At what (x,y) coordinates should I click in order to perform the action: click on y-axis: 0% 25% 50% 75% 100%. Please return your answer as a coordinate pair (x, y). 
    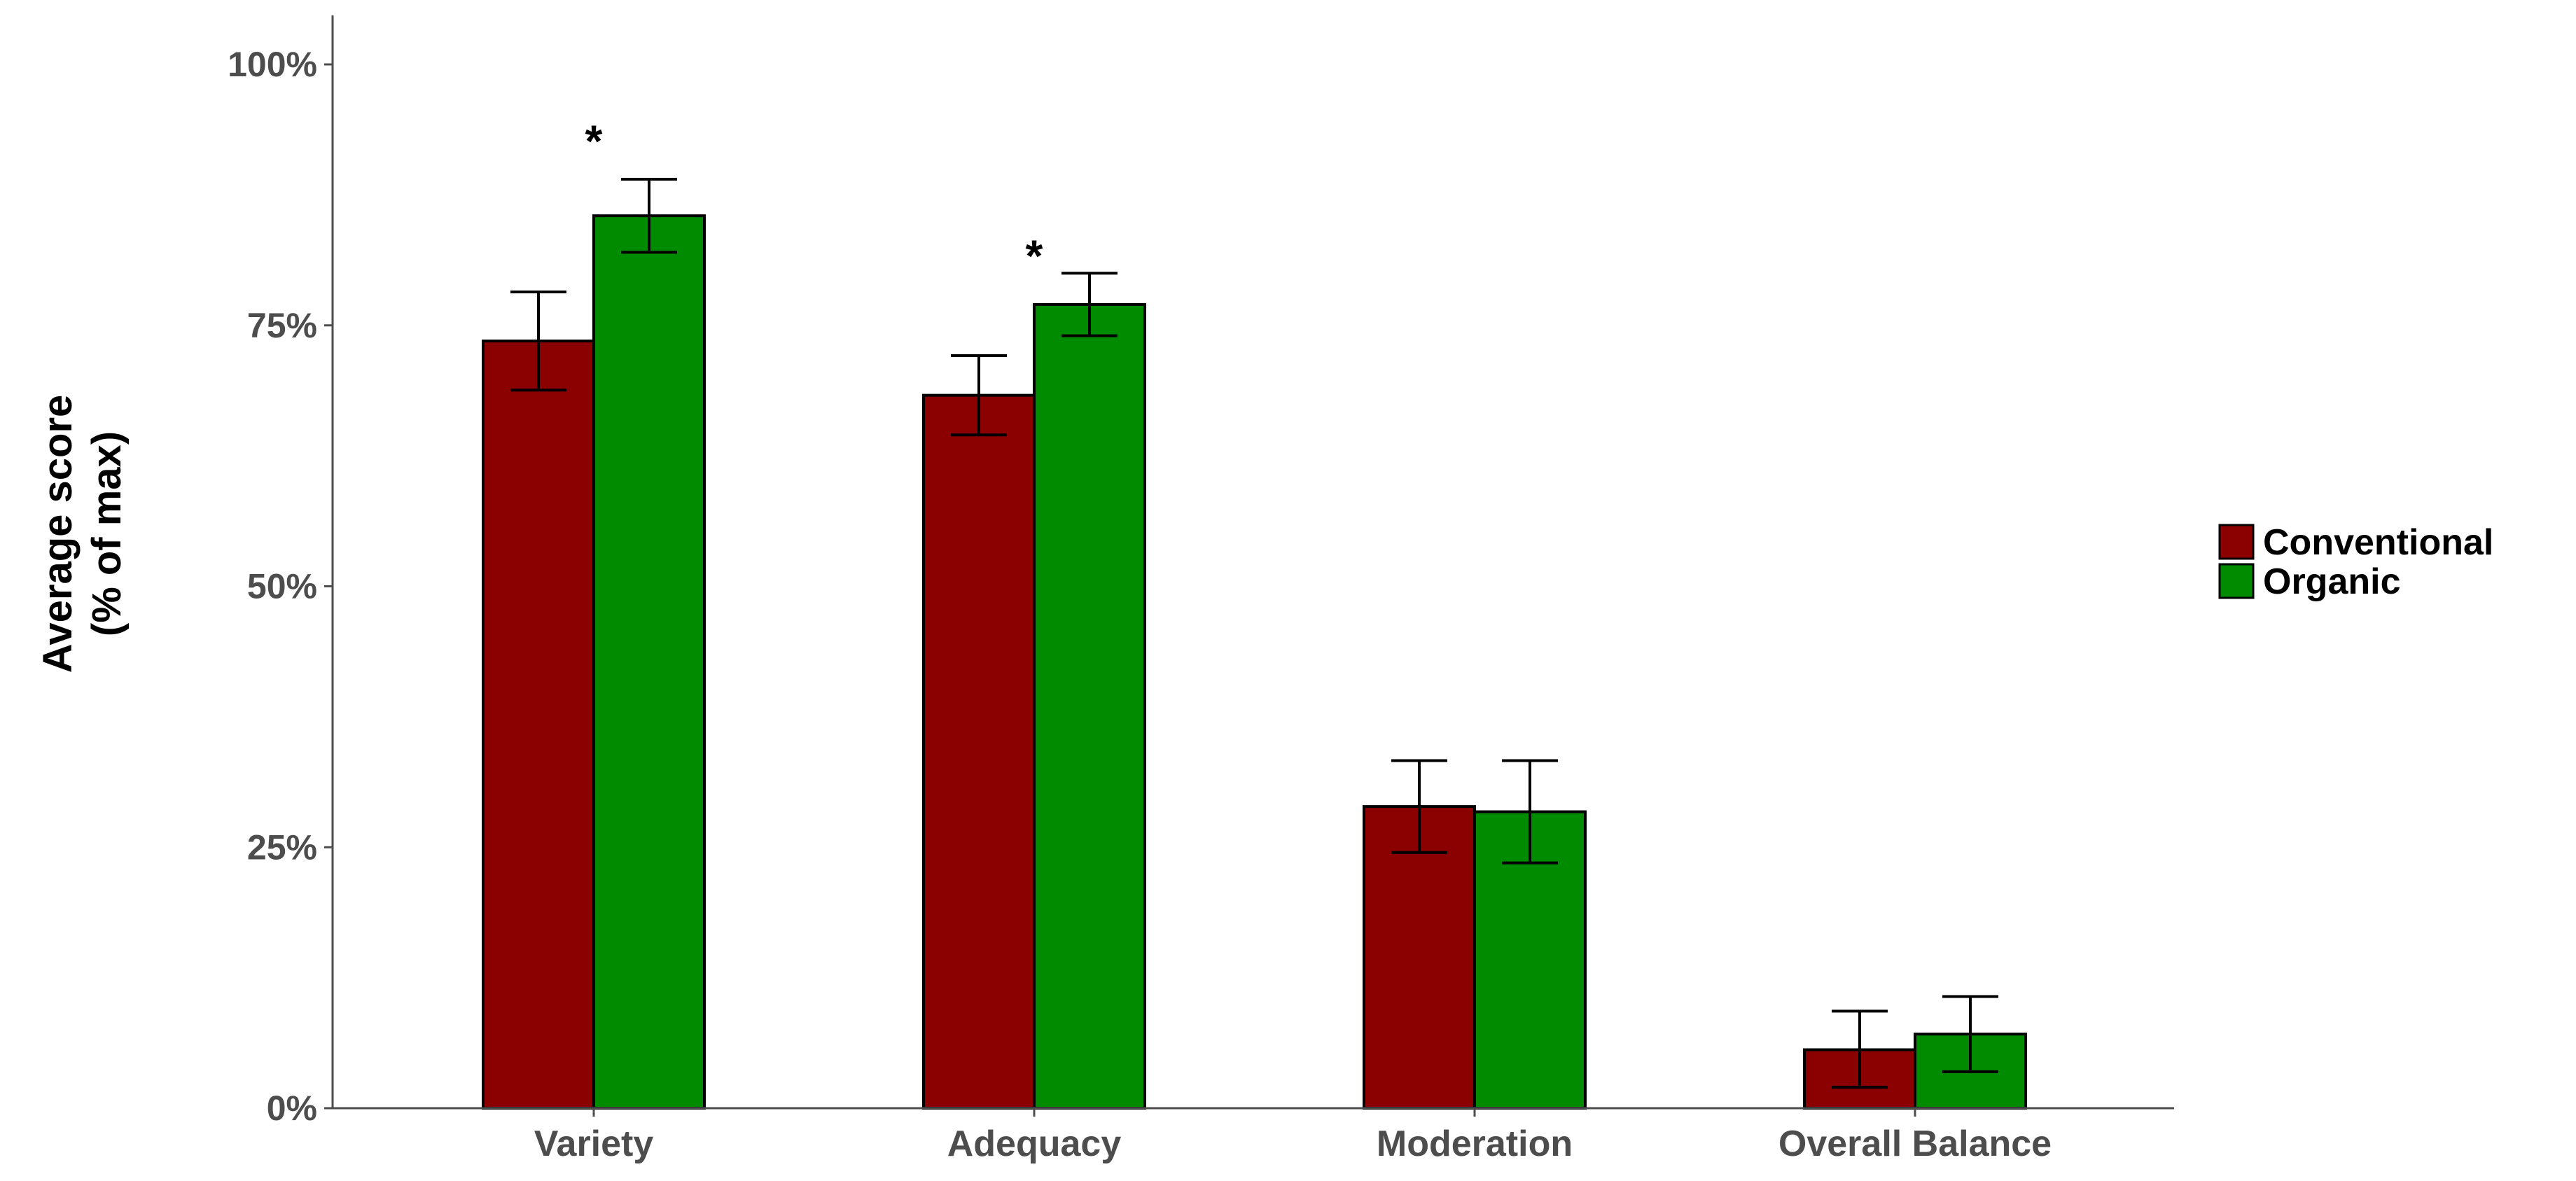
    Looking at the image, I should click on (281, 571).